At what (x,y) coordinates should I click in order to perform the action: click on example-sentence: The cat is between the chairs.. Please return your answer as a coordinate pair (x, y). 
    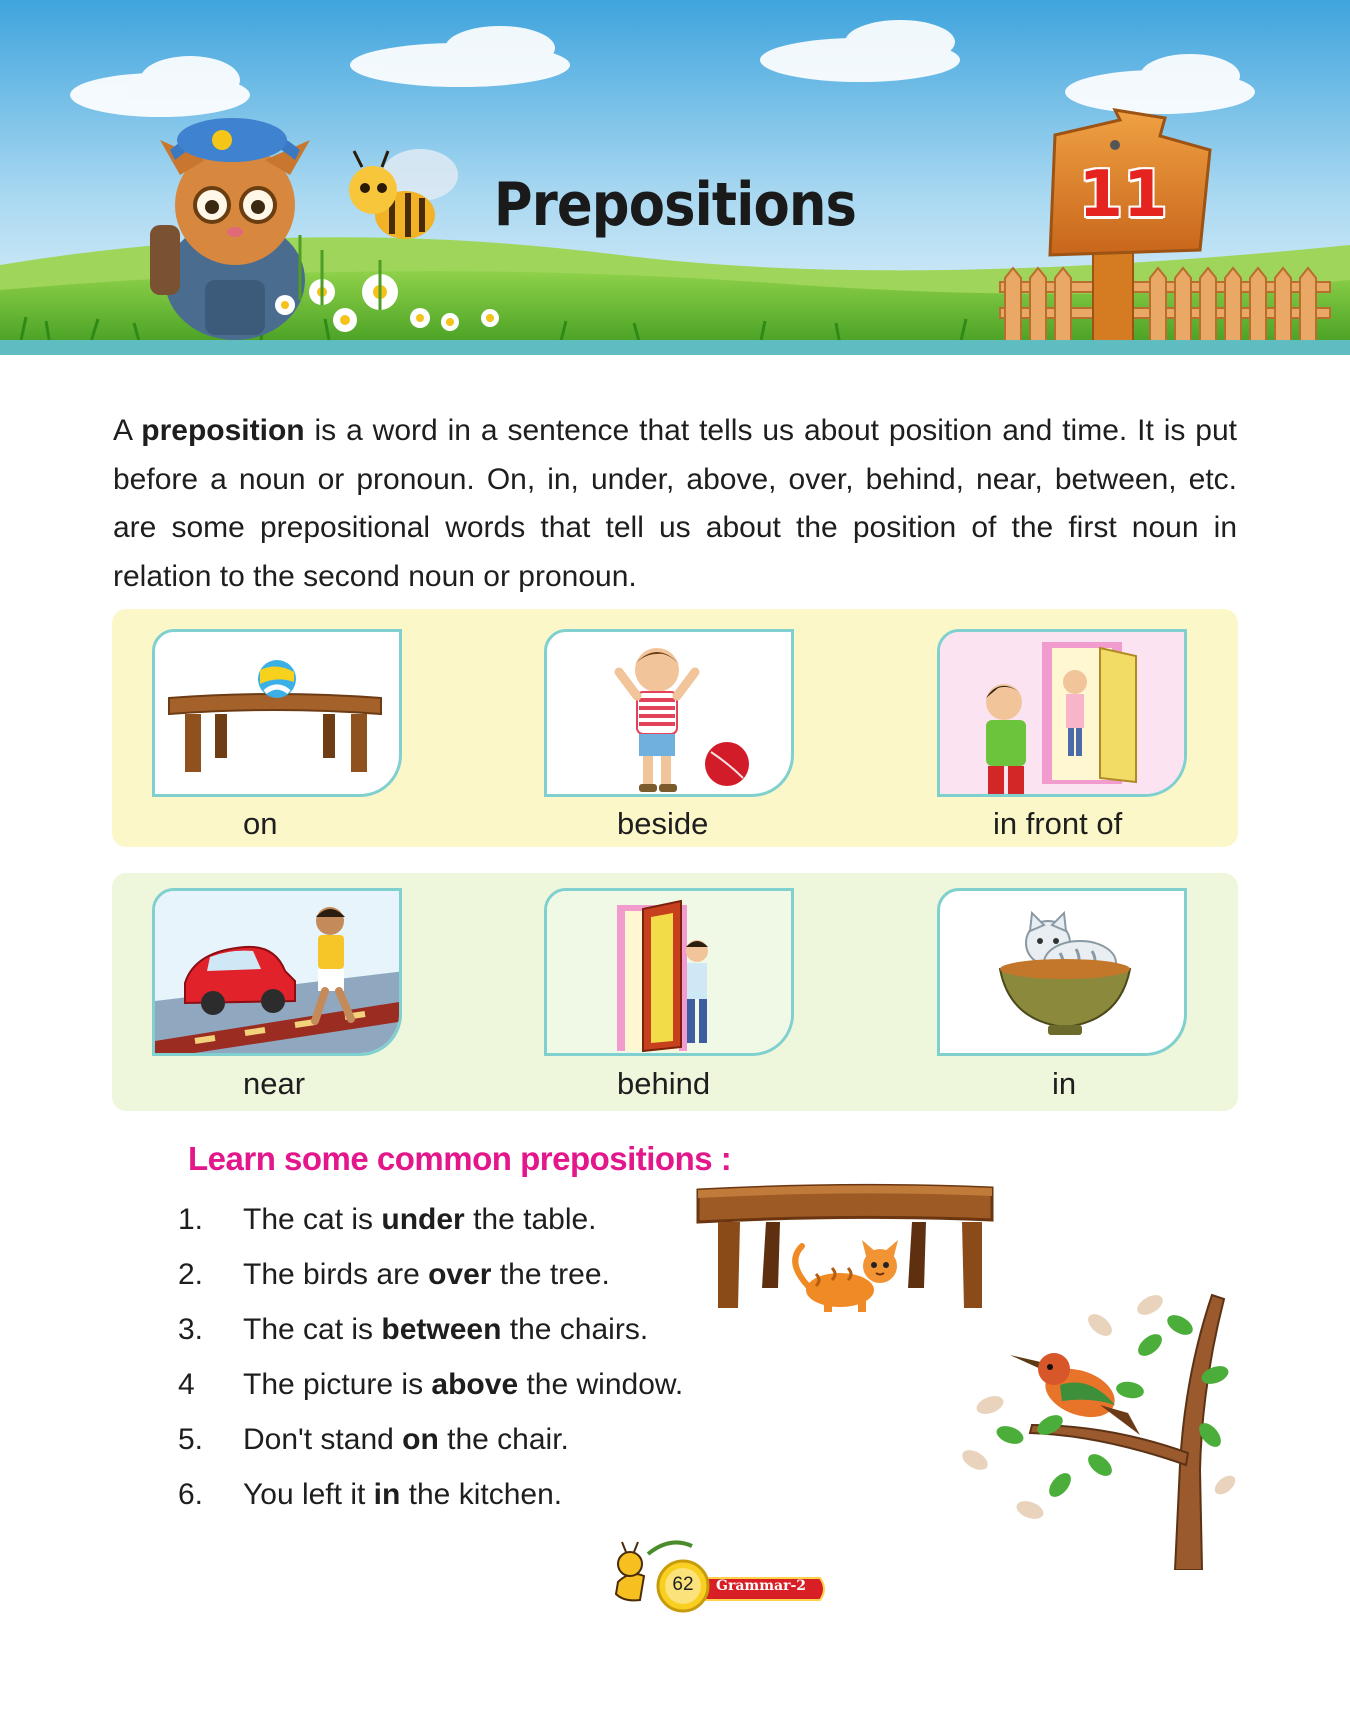
    Looking at the image, I should click on (445, 1330).